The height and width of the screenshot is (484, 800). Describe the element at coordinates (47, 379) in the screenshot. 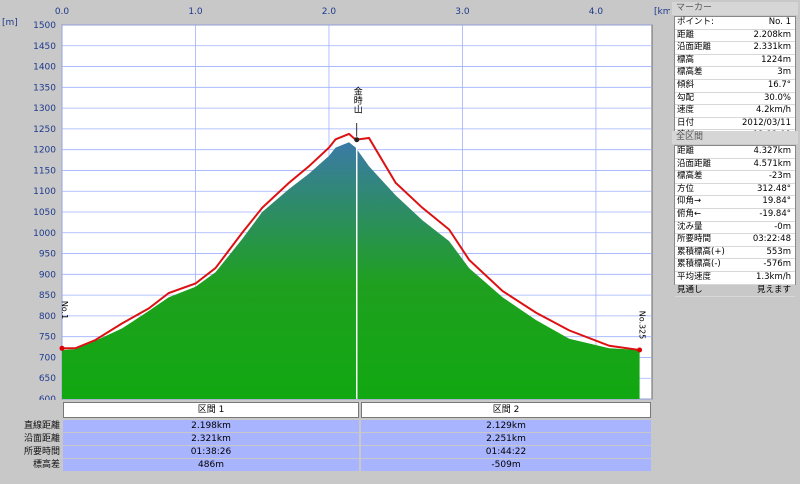

I see `y-tick-label: 650` at that location.